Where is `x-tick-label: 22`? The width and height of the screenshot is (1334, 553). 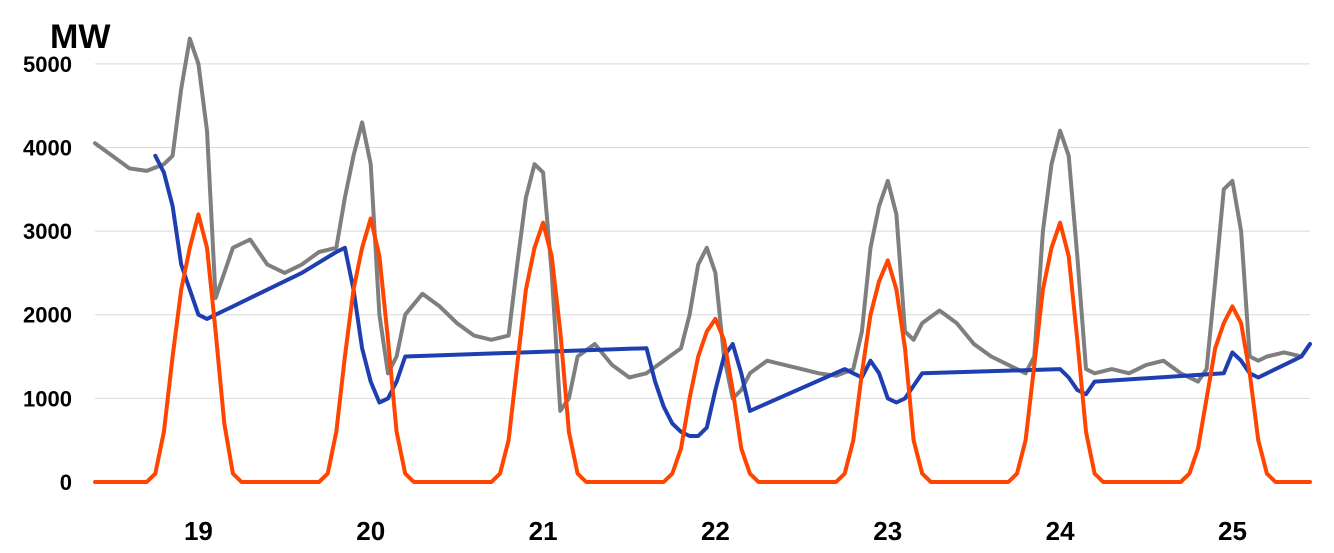
x-tick-label: 22 is located at coordinates (715, 531).